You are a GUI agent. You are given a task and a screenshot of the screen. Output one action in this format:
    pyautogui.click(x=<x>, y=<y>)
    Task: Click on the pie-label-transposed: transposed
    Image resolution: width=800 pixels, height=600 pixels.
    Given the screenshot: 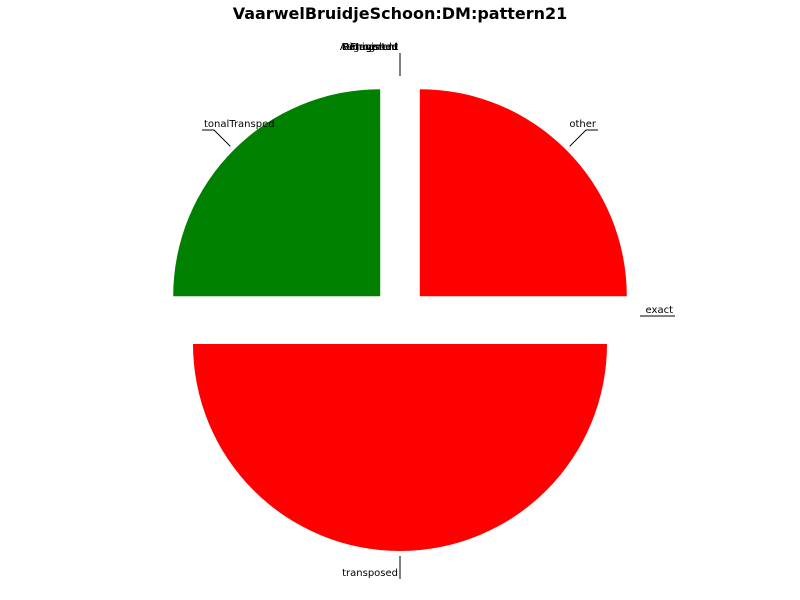 What is the action you would take?
    pyautogui.click(x=370, y=573)
    